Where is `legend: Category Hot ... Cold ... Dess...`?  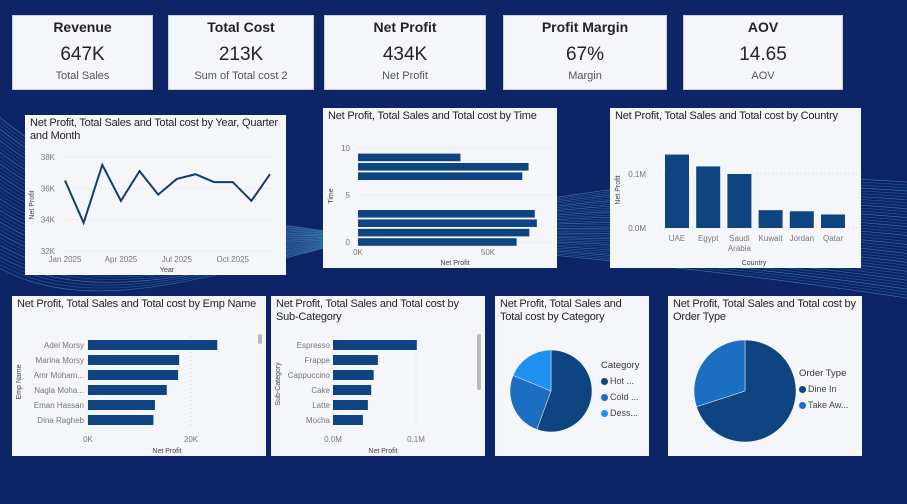
legend: Category Hot ... Cold ... Dess... is located at coordinates (620, 392).